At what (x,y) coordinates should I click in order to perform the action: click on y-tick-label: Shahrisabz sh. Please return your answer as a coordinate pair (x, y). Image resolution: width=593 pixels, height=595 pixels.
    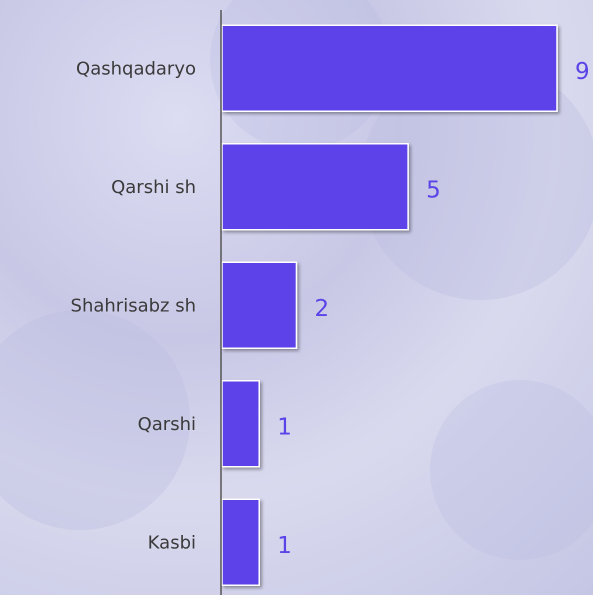
    Looking at the image, I should click on (133, 305).